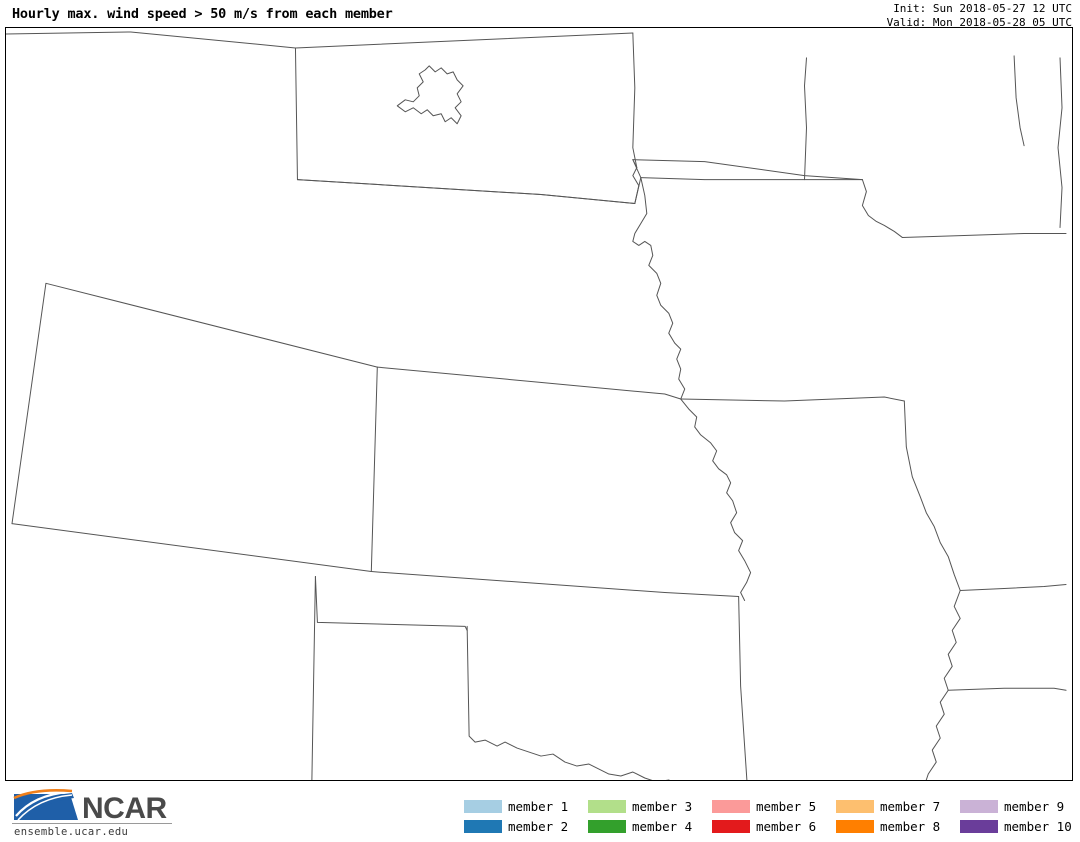 The width and height of the screenshot is (1080, 842). Describe the element at coordinates (747, 170) in the screenshot. I see `border-north-dakota-south` at that location.